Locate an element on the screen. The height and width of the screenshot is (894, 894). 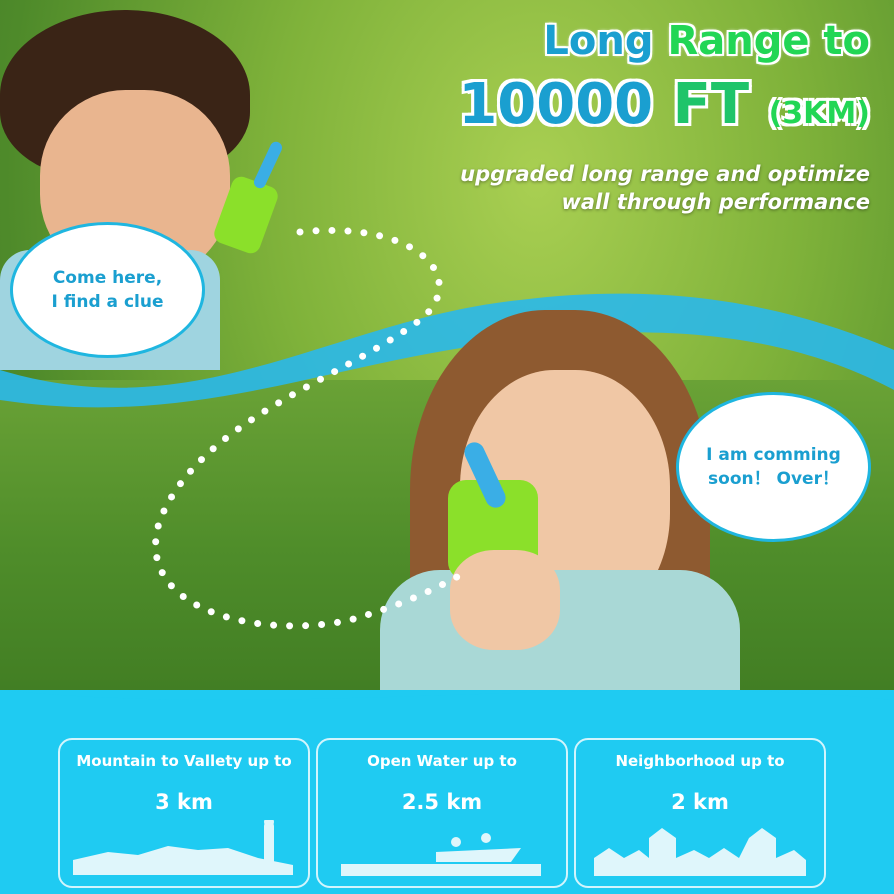
headline-line1: Long Range to is located at coordinates (706, 41).